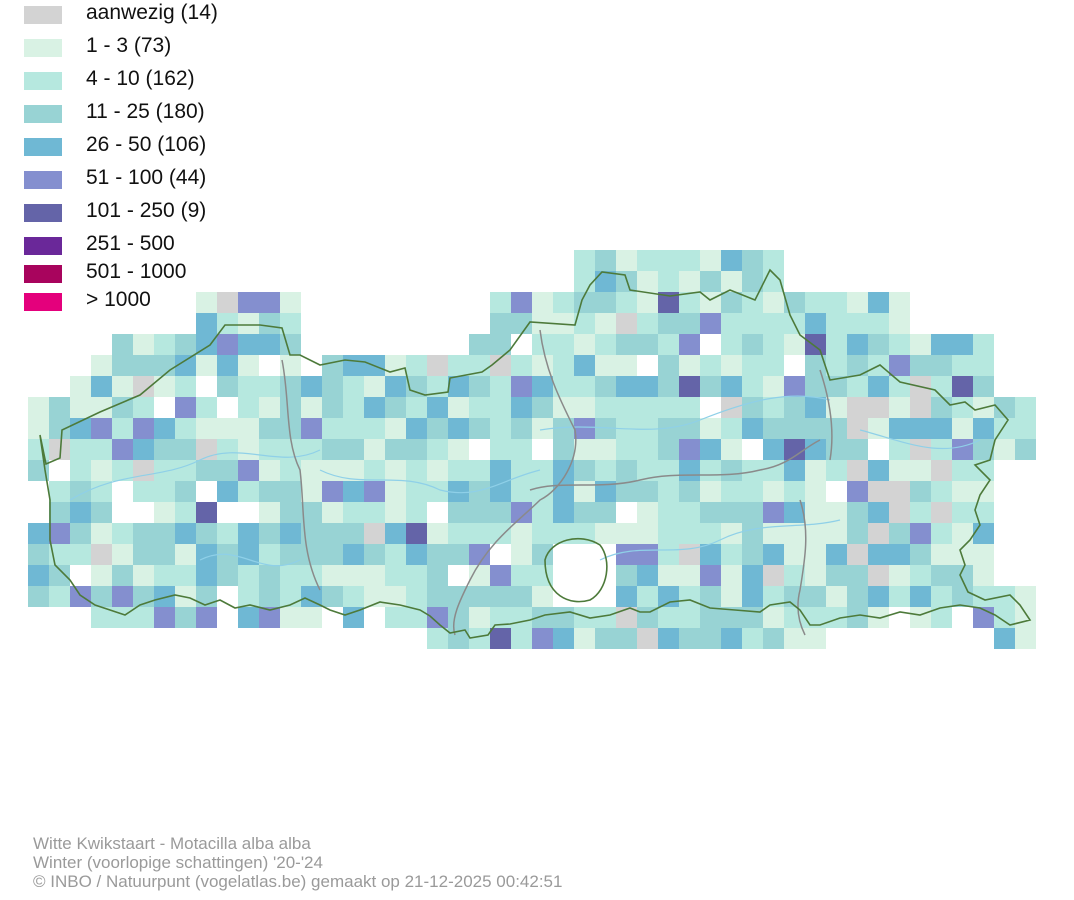 This screenshot has height=900, width=1074. What do you see at coordinates (174, 177) in the screenshot?
I see `legend-item: 51 - 100 (44)` at bounding box center [174, 177].